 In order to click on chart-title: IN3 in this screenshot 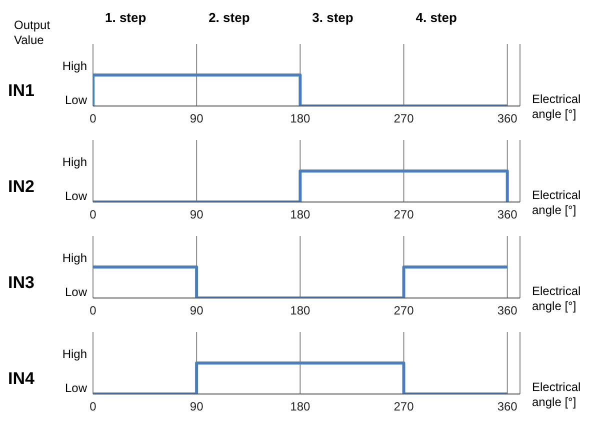, I will do `click(21, 282)`.